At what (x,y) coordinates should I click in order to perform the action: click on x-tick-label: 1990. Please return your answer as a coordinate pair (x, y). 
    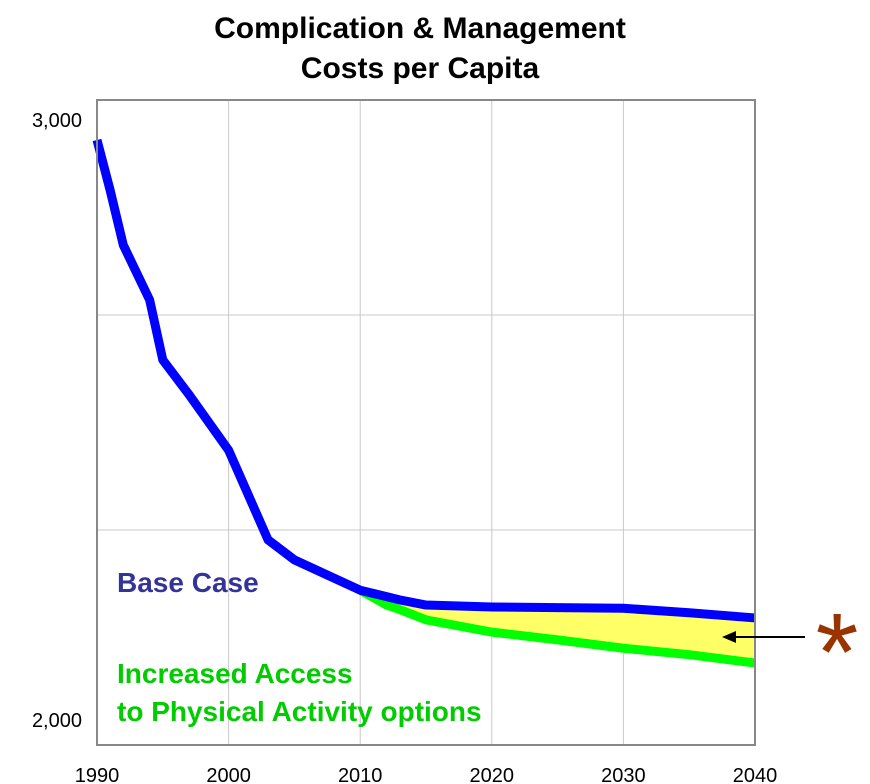
    Looking at the image, I should click on (97, 774).